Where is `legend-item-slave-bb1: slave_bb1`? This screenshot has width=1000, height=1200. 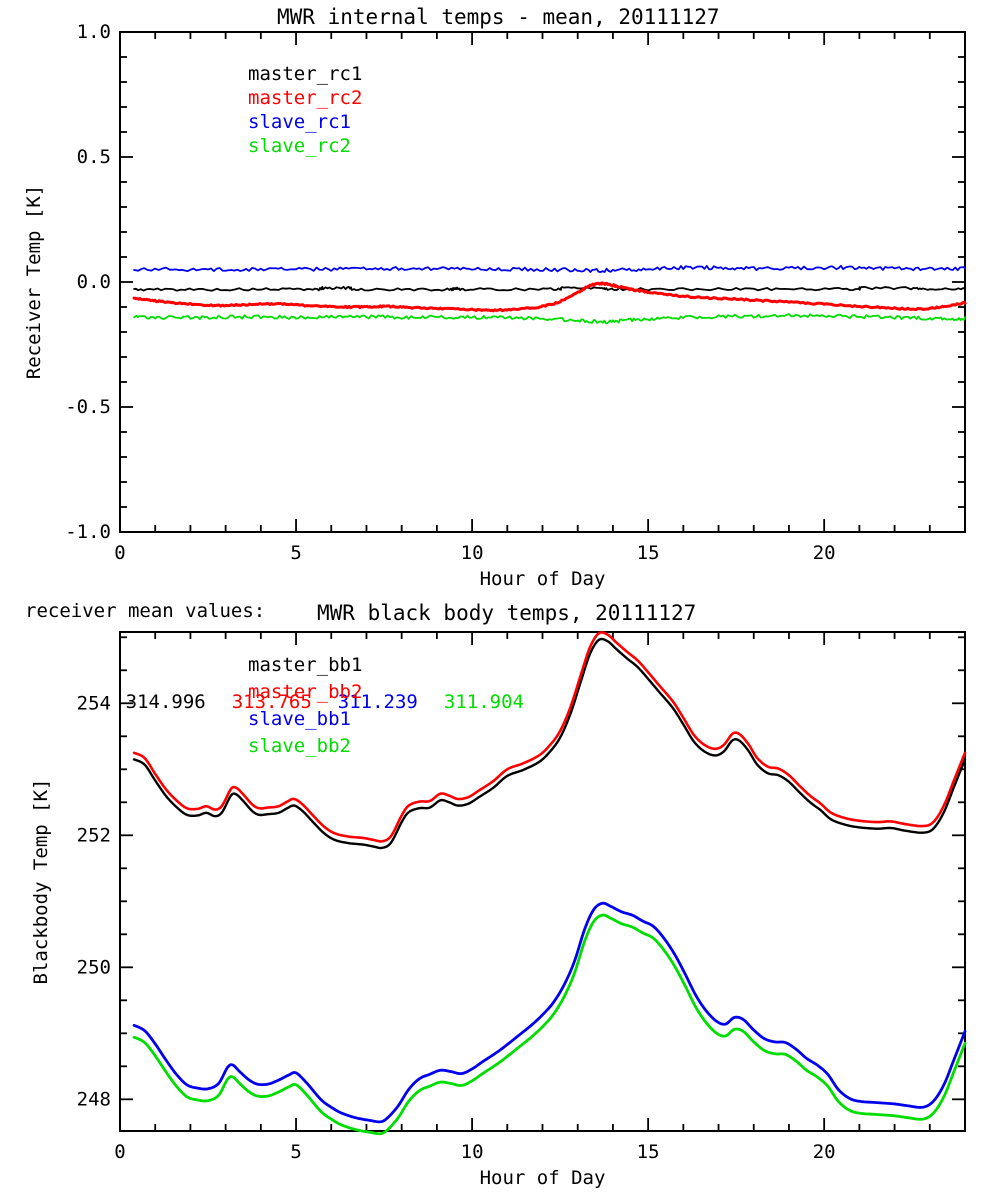
legend-item-slave-bb1: slave_bb1 is located at coordinates (299, 719).